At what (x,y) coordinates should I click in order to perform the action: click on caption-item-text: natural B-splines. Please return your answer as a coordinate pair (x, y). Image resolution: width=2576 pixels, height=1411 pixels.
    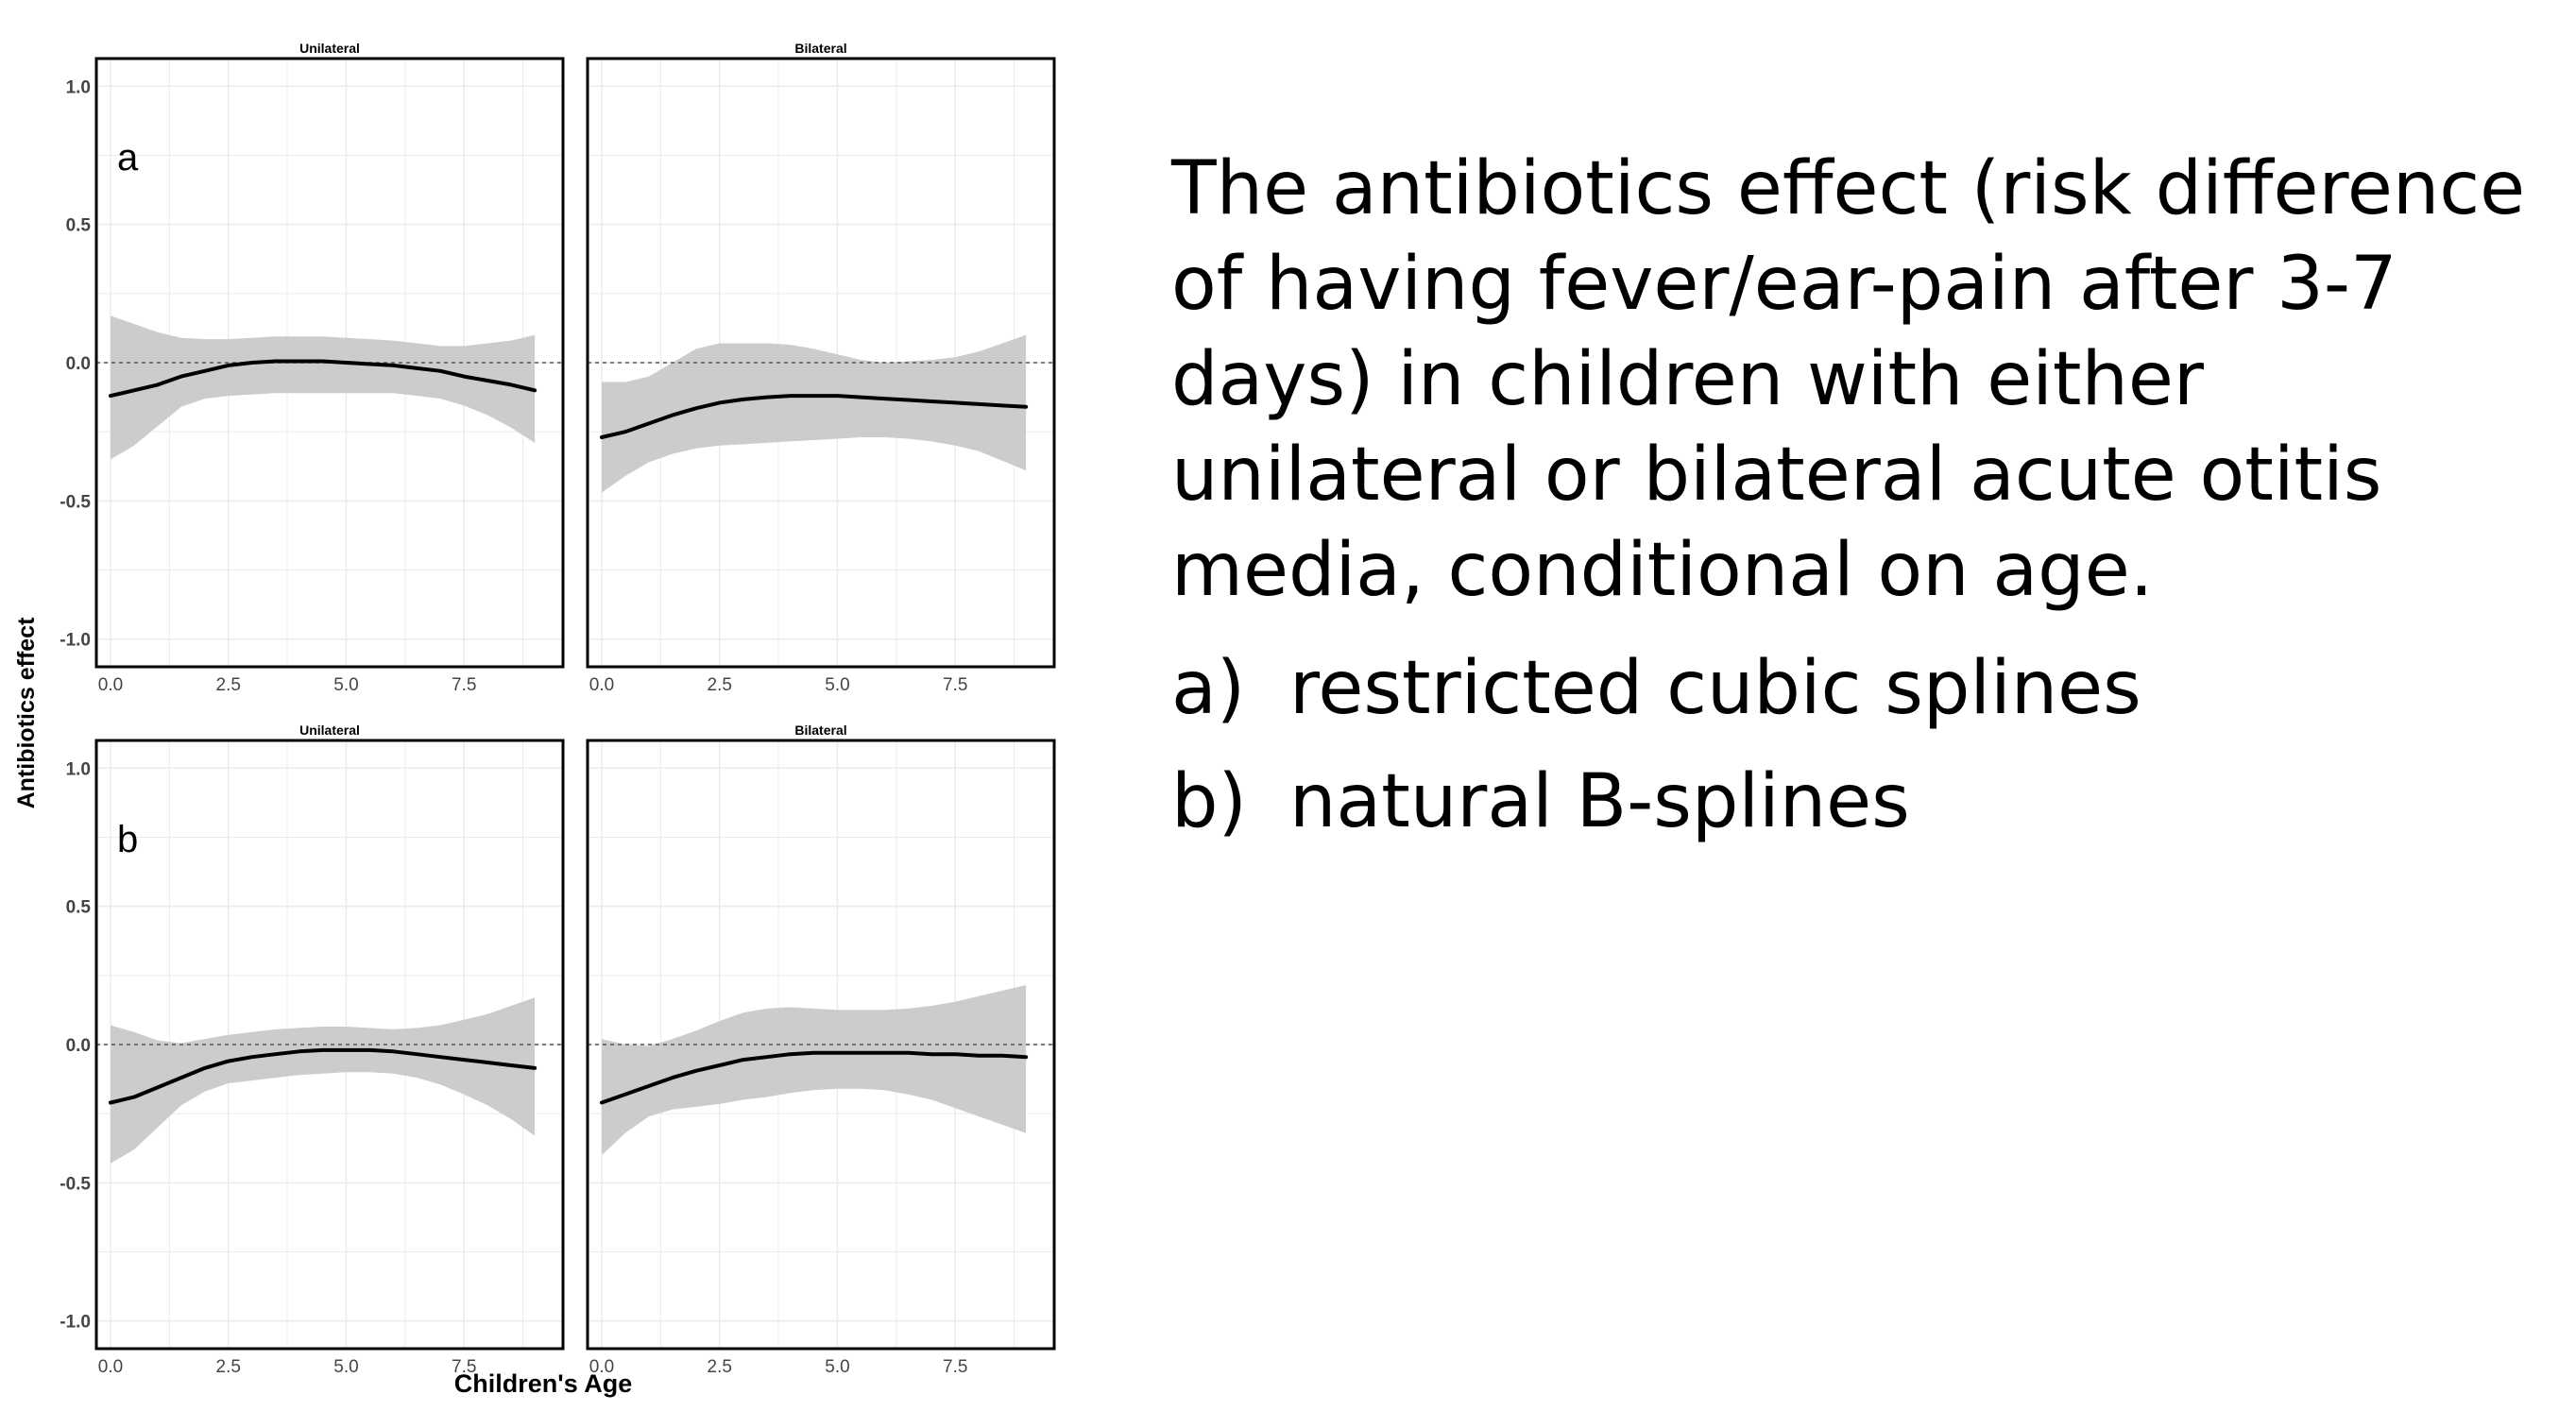
    Looking at the image, I should click on (1599, 801).